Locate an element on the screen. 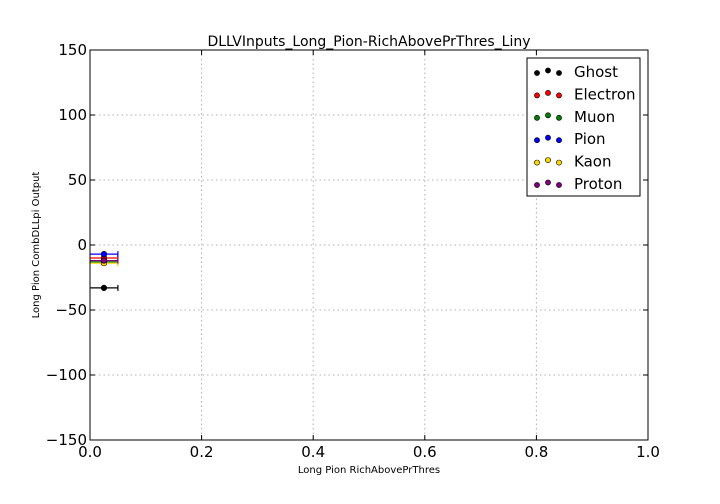 This screenshot has width=720, height=504. y-tick-label: 50 is located at coordinates (77, 180).